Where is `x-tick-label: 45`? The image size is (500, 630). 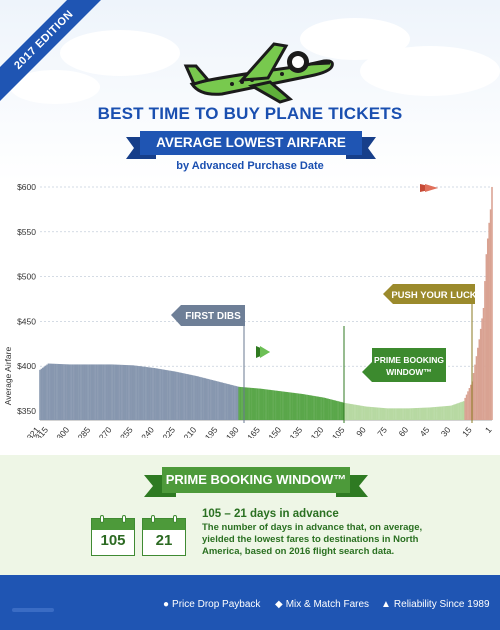 x-tick-label: 45 is located at coordinates (425, 431).